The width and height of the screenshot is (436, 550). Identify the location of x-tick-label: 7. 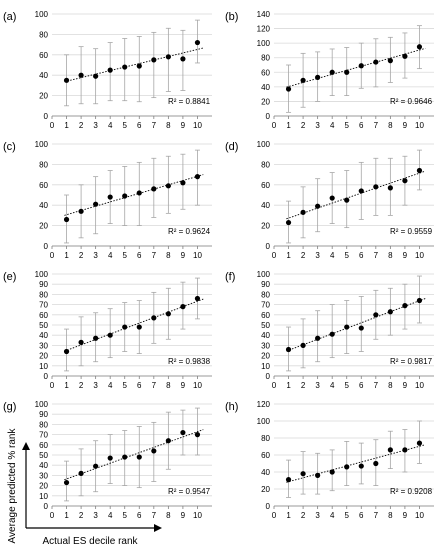
(154, 385).